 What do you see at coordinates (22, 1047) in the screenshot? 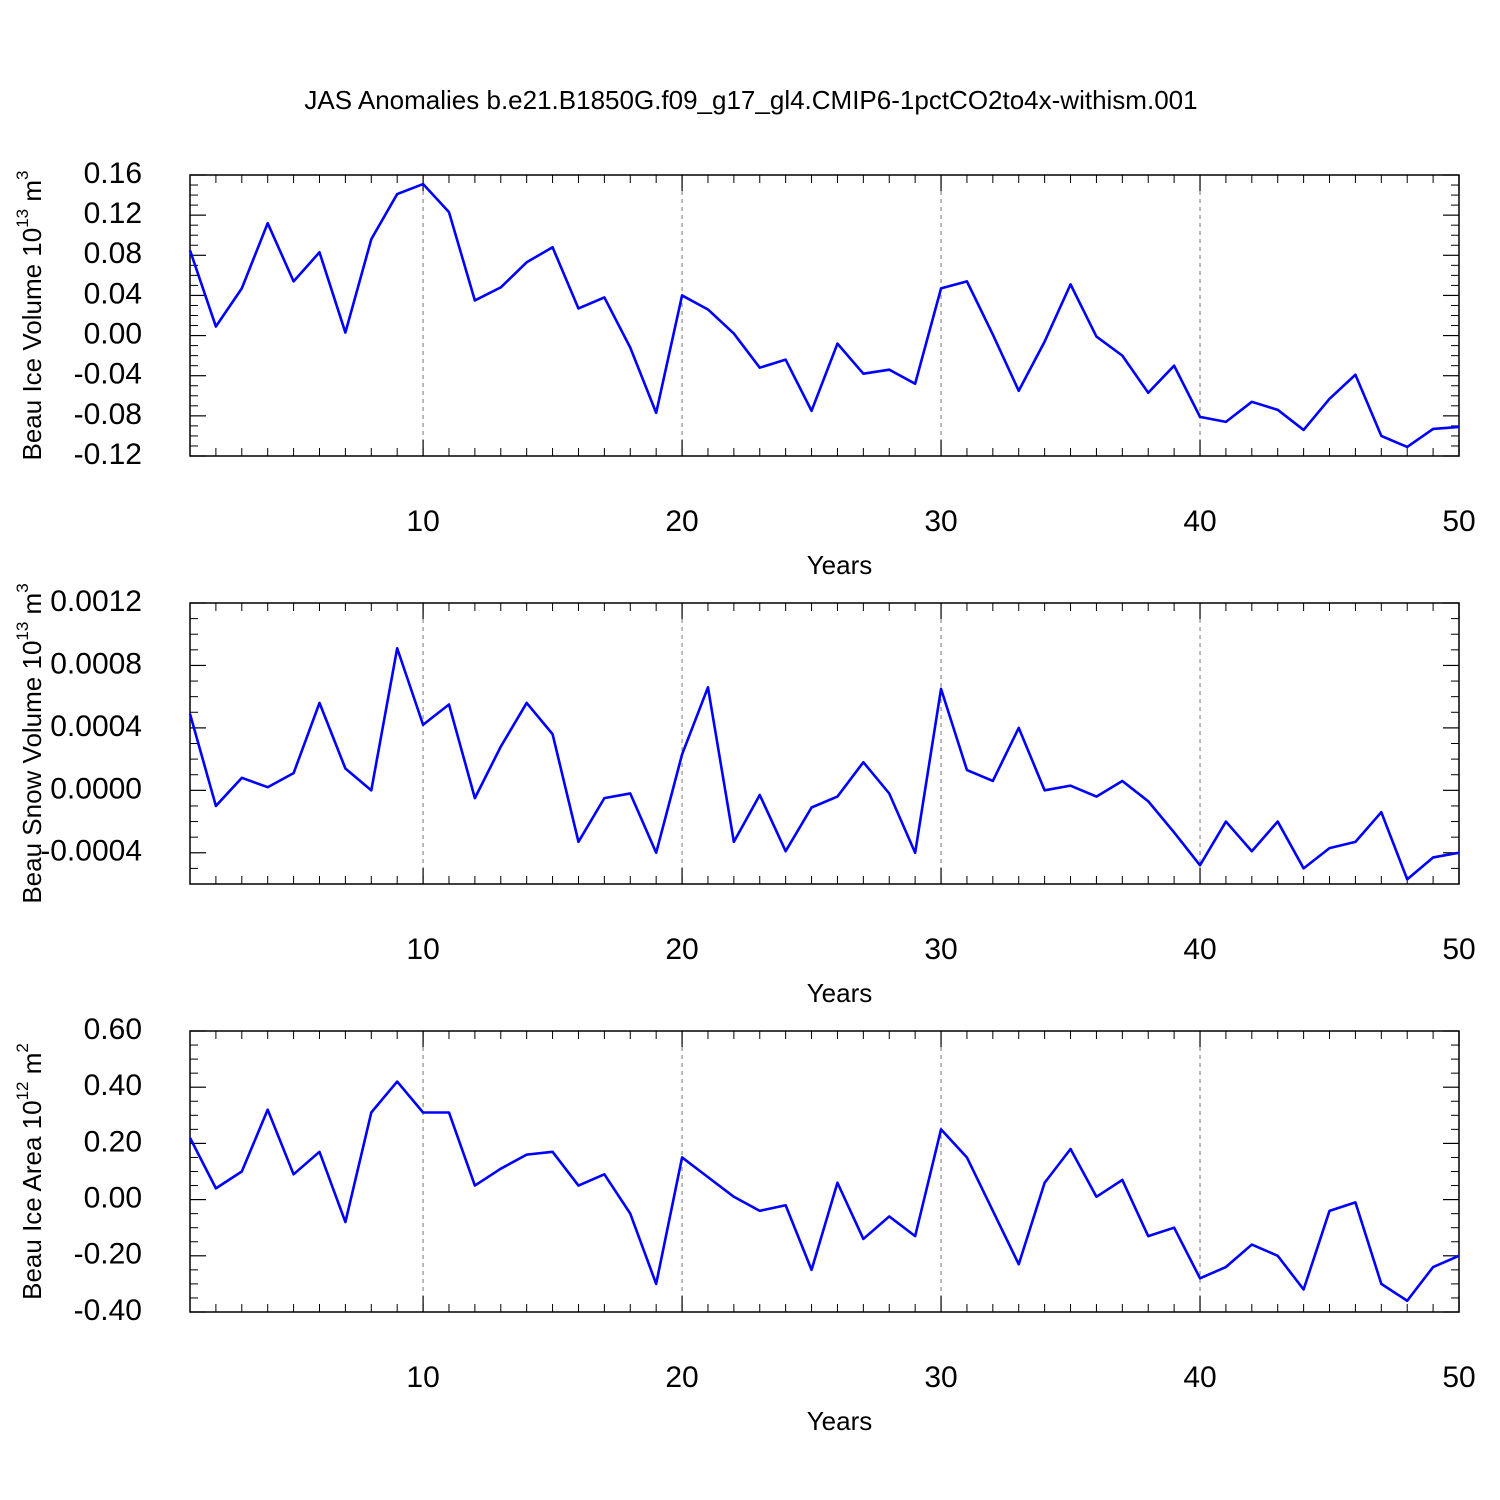
I see `y-axis-title-unit-power: 2` at bounding box center [22, 1047].